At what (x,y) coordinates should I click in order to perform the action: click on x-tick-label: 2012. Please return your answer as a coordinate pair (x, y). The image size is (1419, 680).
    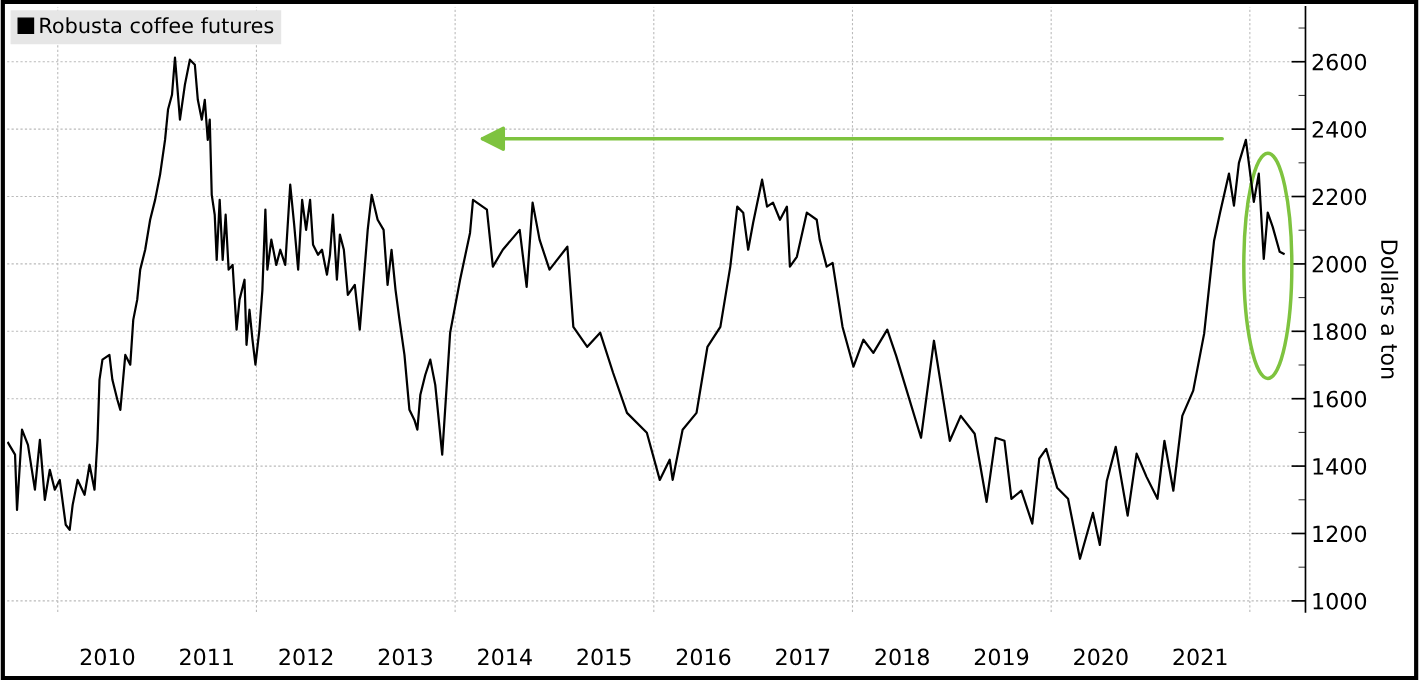
    Looking at the image, I should click on (306, 657).